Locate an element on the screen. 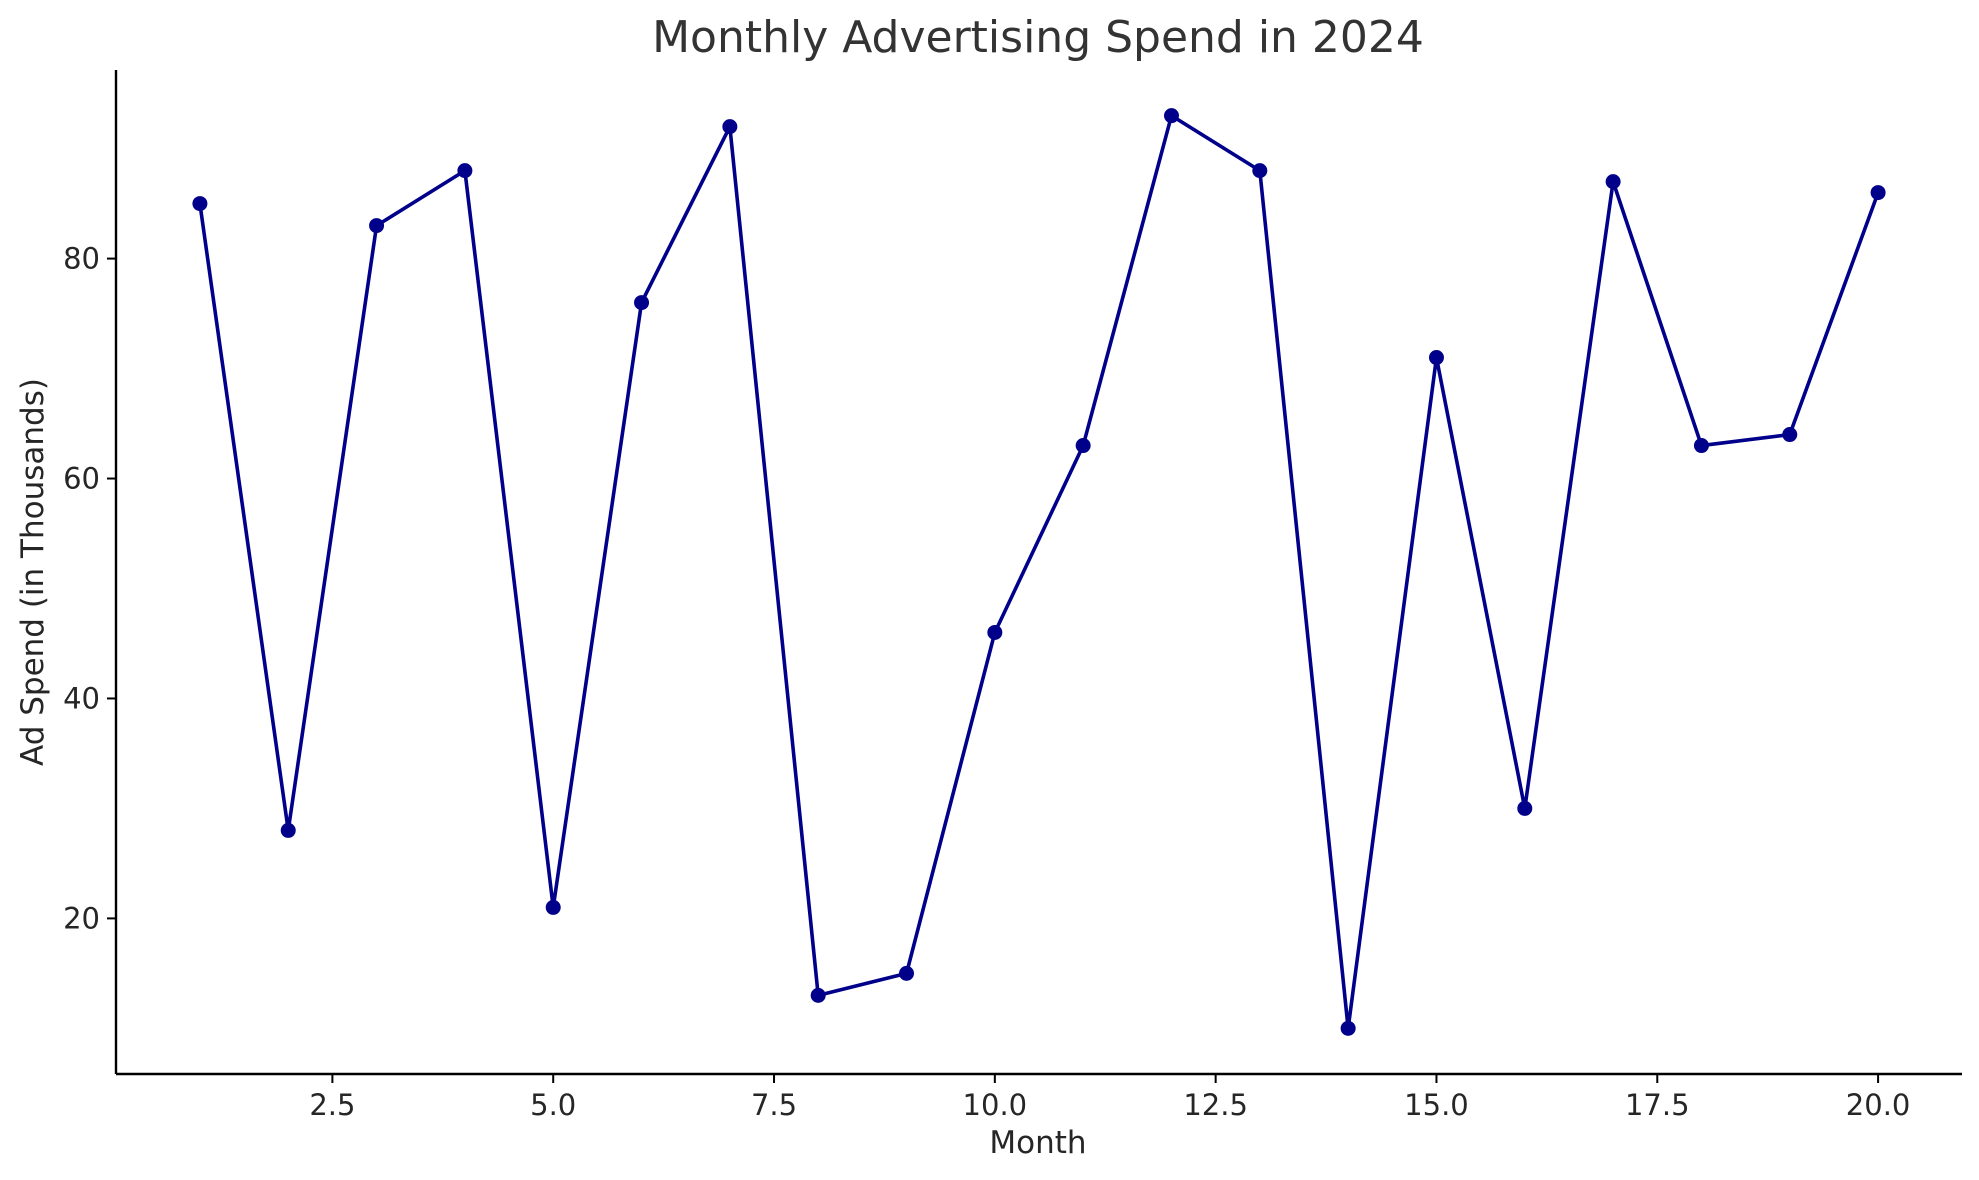 The image size is (1979, 1180). y-tick-label: 80 is located at coordinates (81, 259).